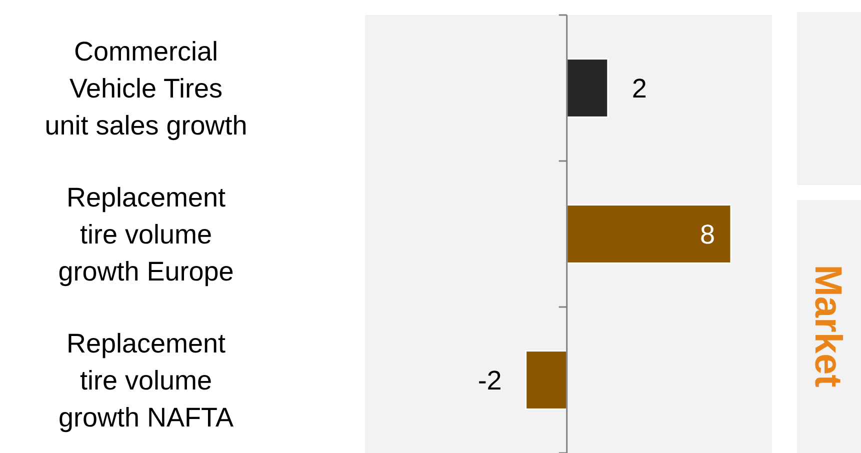  What do you see at coordinates (146, 380) in the screenshot?
I see `y-tick-label: Replacement tire volume growth NAFTA` at bounding box center [146, 380].